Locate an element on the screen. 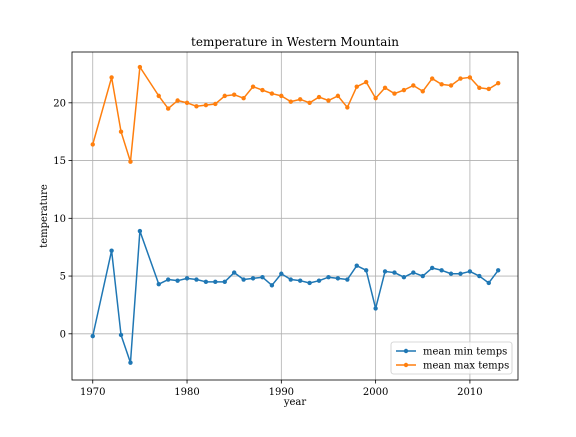 This screenshot has height=437, width=576. y-tick-label: 10 is located at coordinates (59, 219).